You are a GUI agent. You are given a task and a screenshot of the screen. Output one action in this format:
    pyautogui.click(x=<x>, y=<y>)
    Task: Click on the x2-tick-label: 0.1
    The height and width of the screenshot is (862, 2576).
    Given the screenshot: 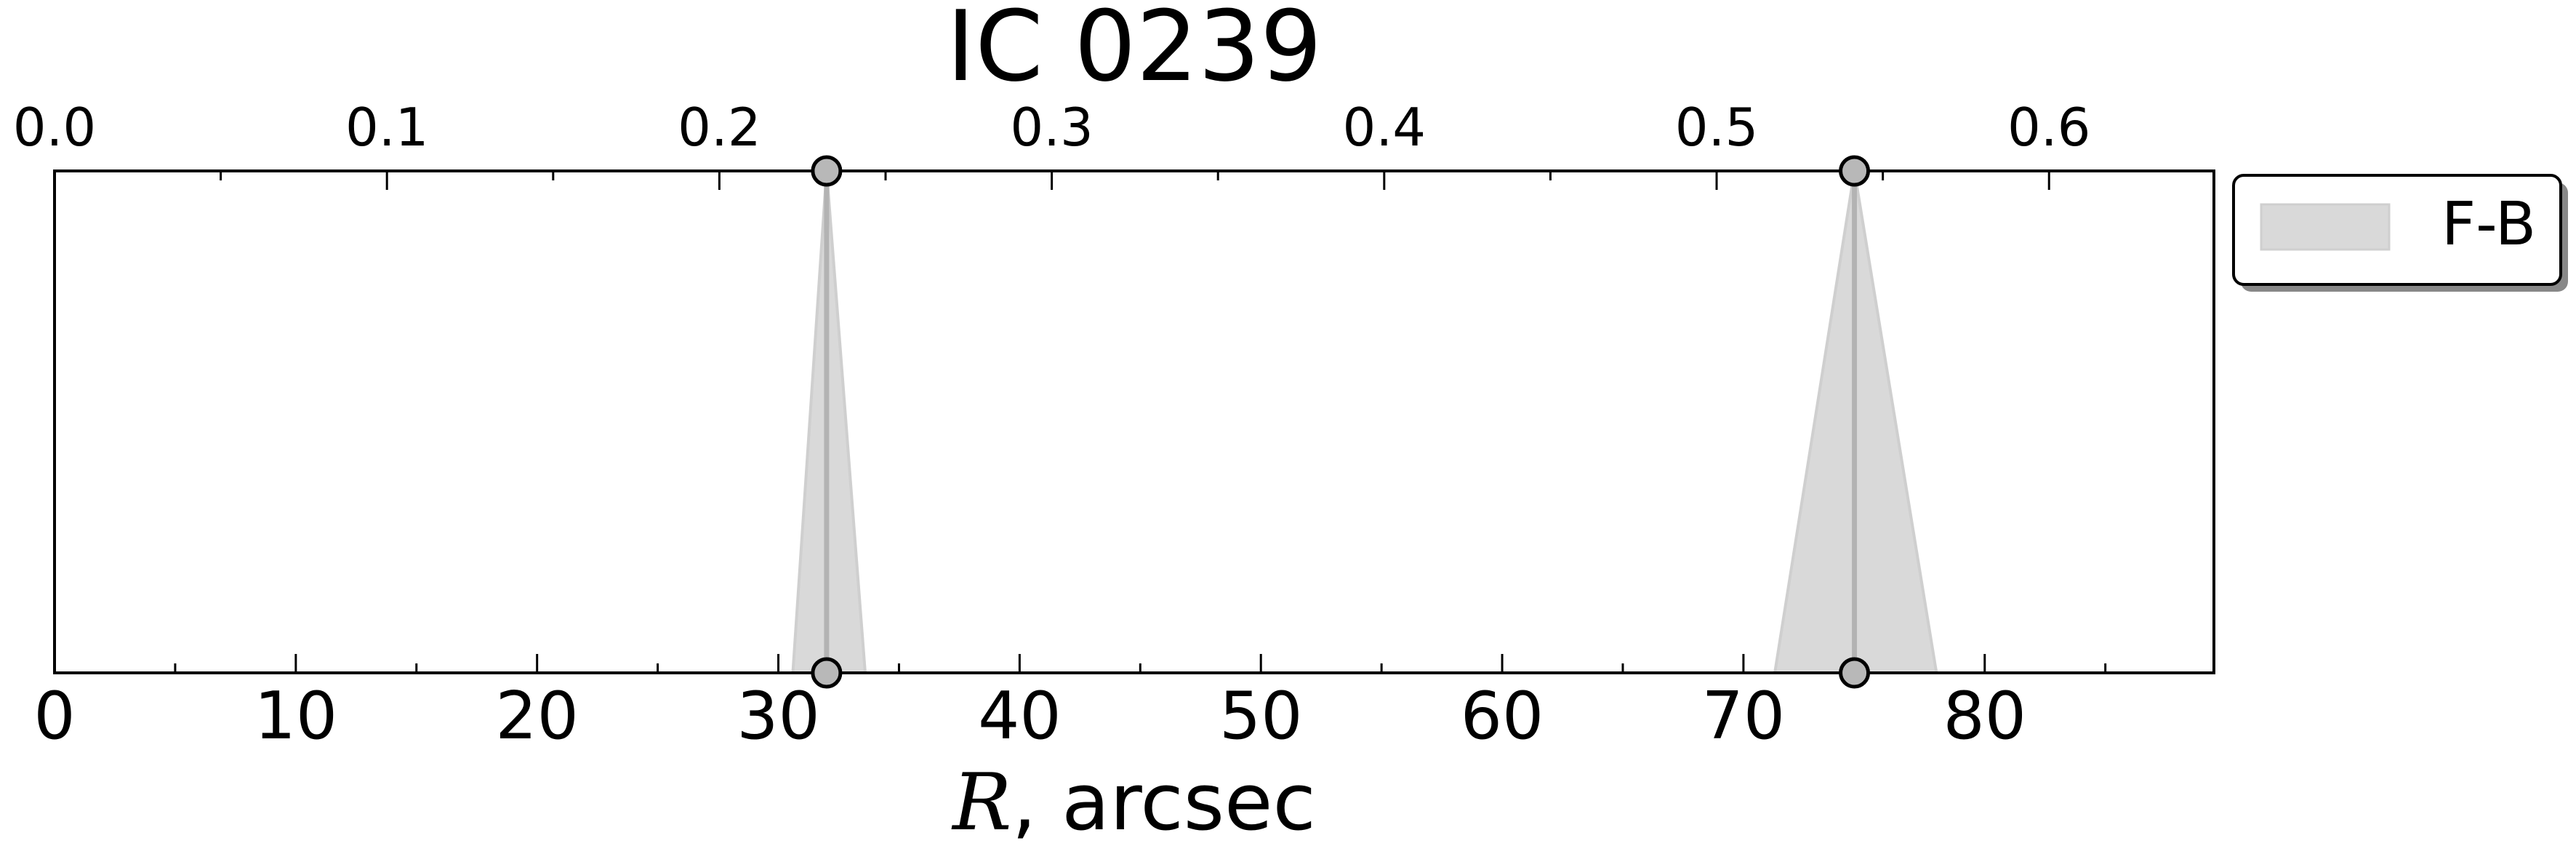 What is the action you would take?
    pyautogui.click(x=387, y=127)
    